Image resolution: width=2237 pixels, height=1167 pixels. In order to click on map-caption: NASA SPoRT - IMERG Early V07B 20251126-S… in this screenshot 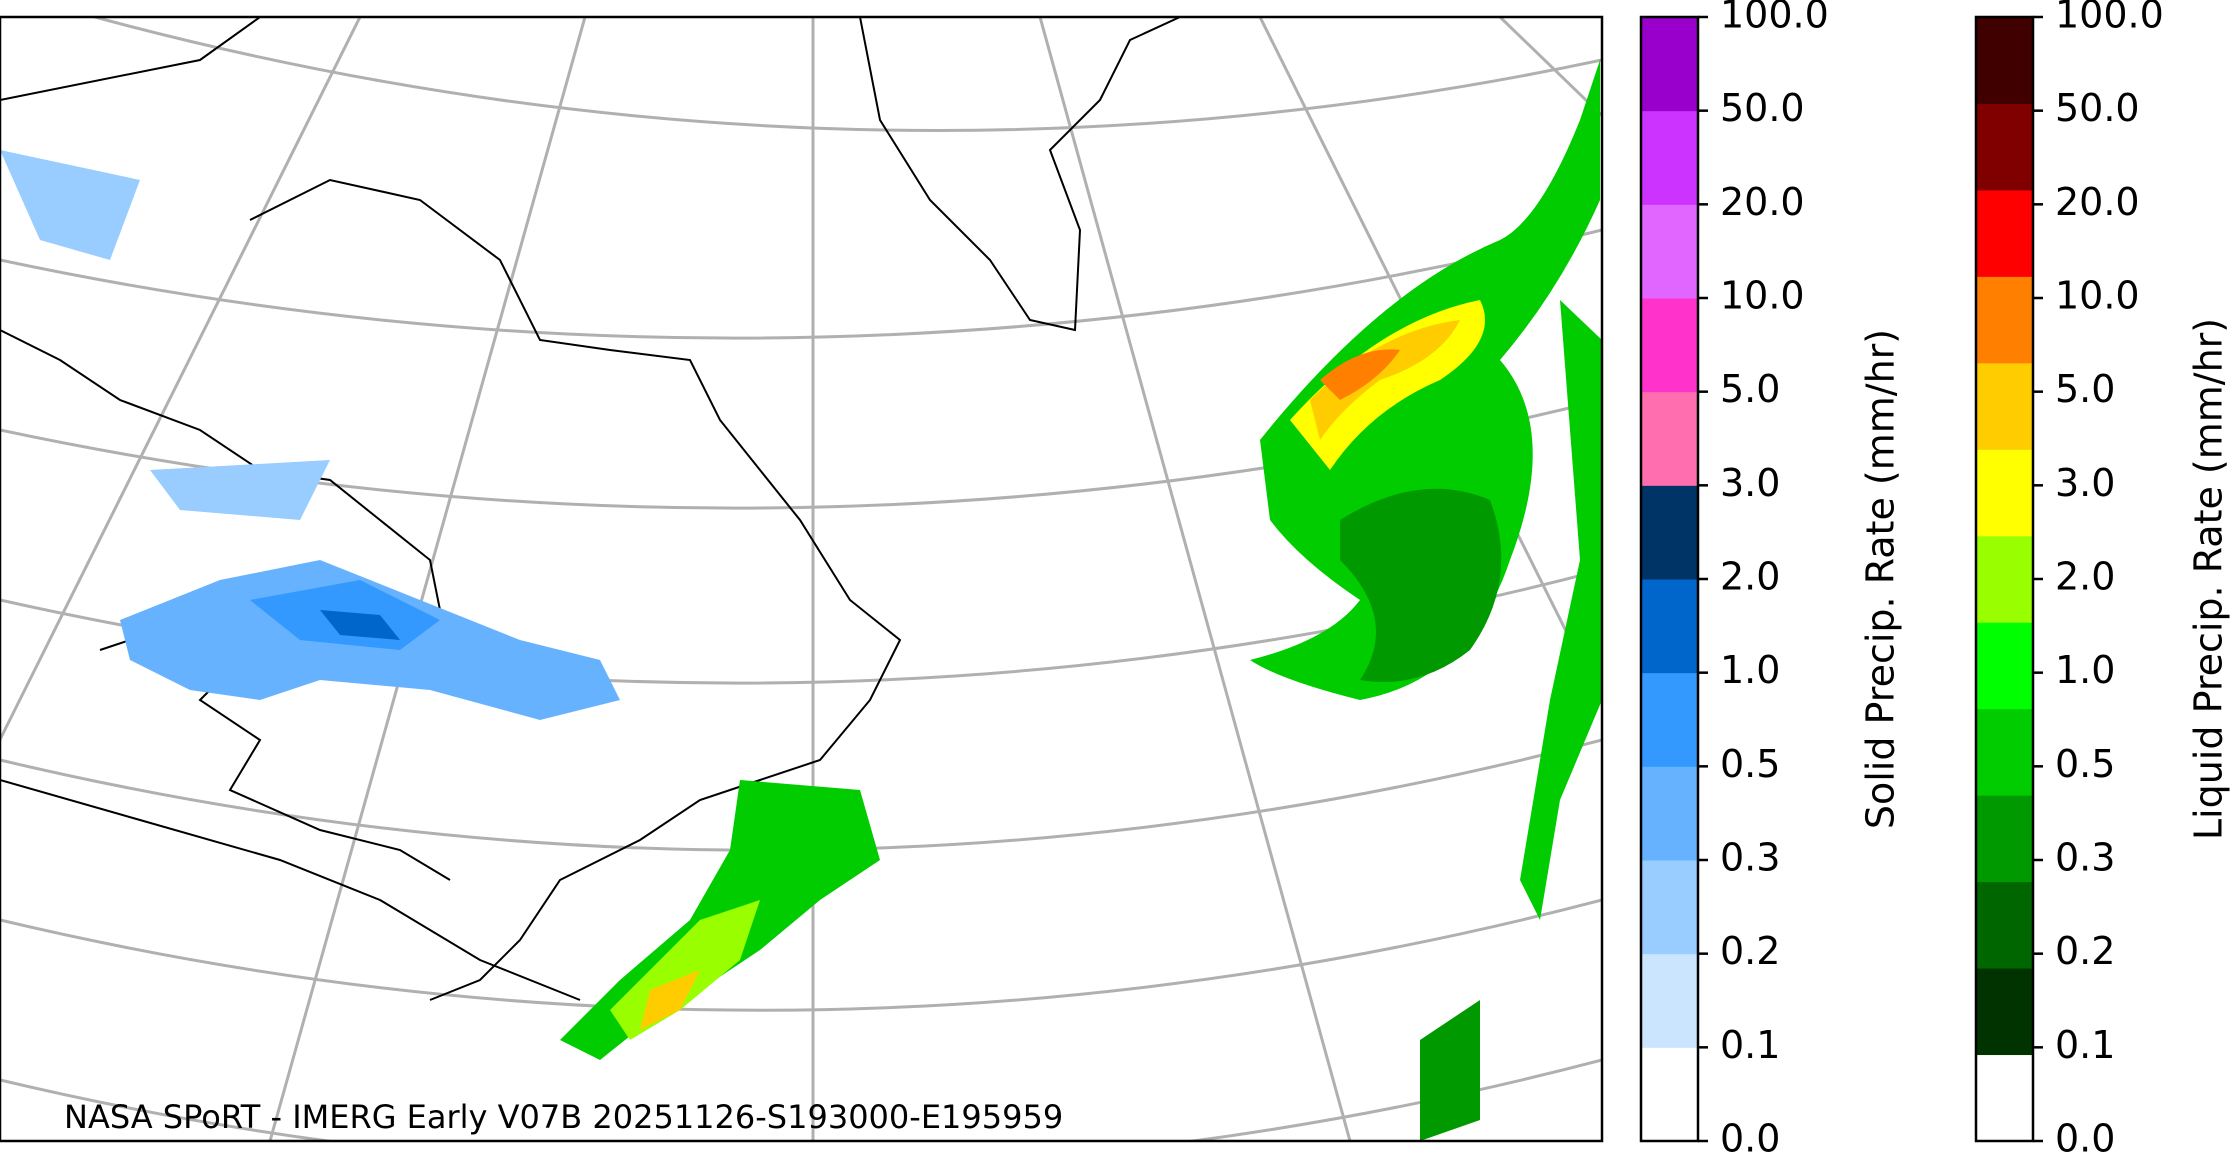, I will do `click(563, 1117)`.